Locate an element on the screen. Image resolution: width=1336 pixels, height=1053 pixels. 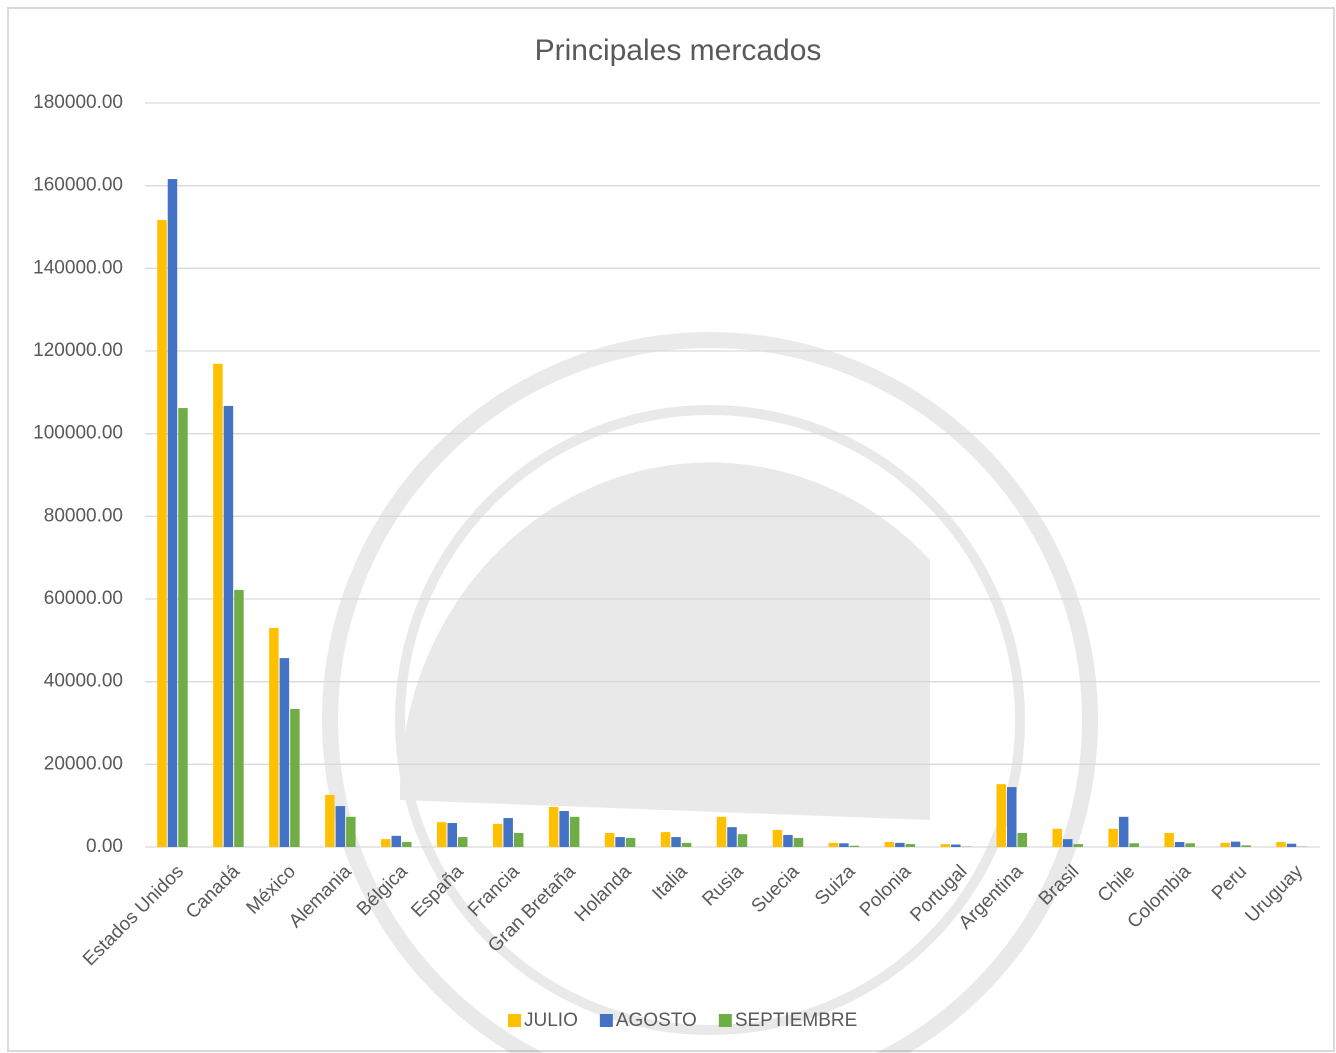
y-tick-label: 180000.00 is located at coordinates (78, 102).